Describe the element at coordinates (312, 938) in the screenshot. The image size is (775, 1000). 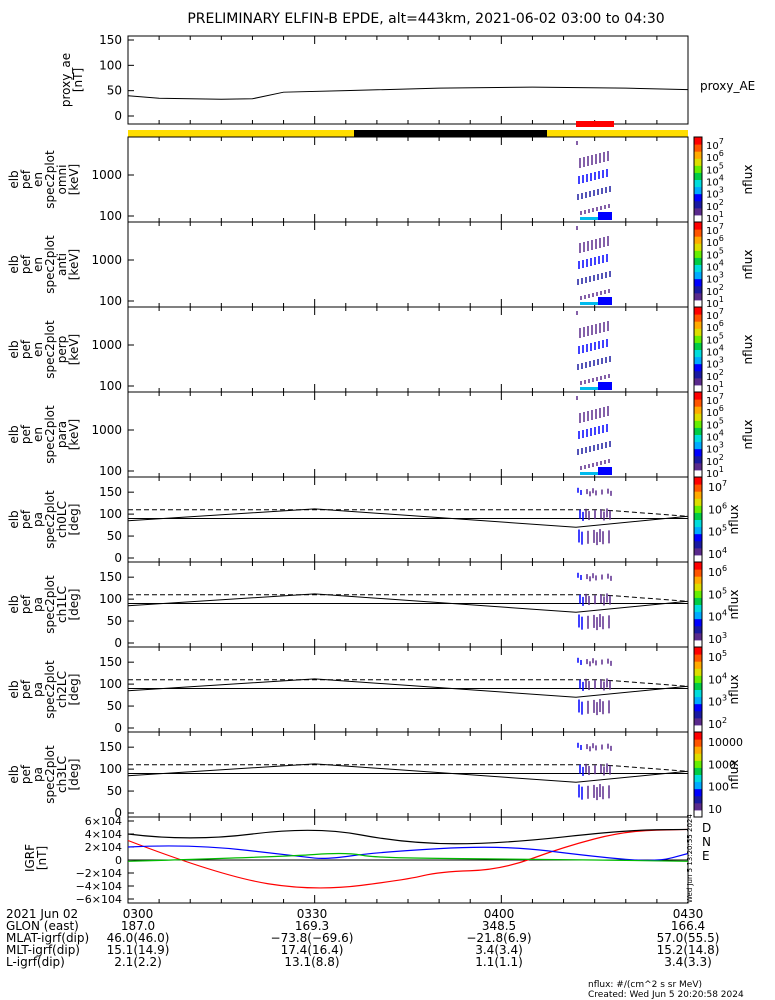
I see `footer-row-value: −73.8(−69.6)` at that location.